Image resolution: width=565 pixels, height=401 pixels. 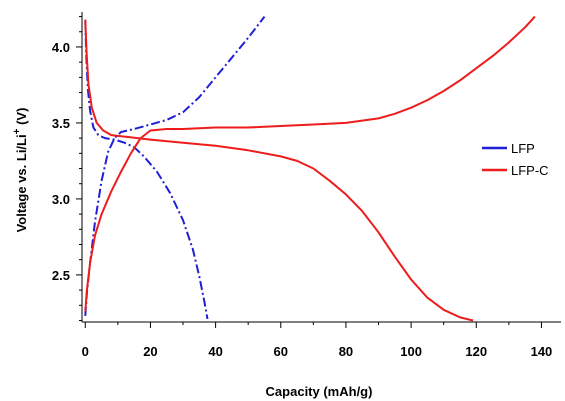 I want to click on y-tick-label: 3.5, so click(x=61, y=123).